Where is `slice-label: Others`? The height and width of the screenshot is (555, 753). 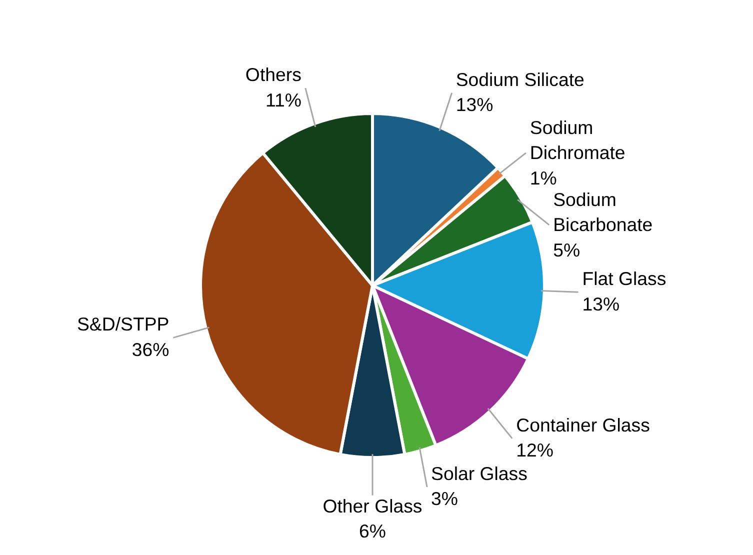 slice-label: Others is located at coordinates (273, 75).